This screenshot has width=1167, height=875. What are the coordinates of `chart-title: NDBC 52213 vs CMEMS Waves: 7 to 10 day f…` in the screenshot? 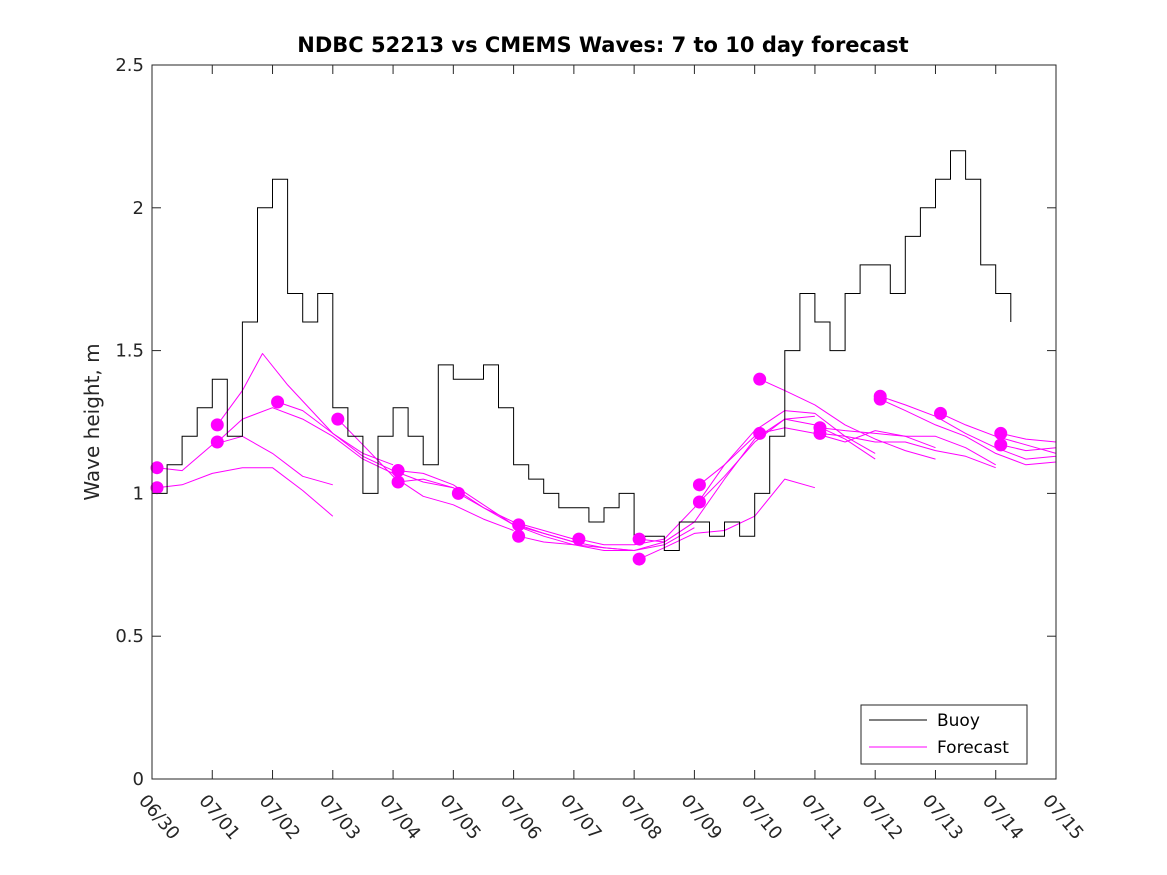 It's located at (602, 45).